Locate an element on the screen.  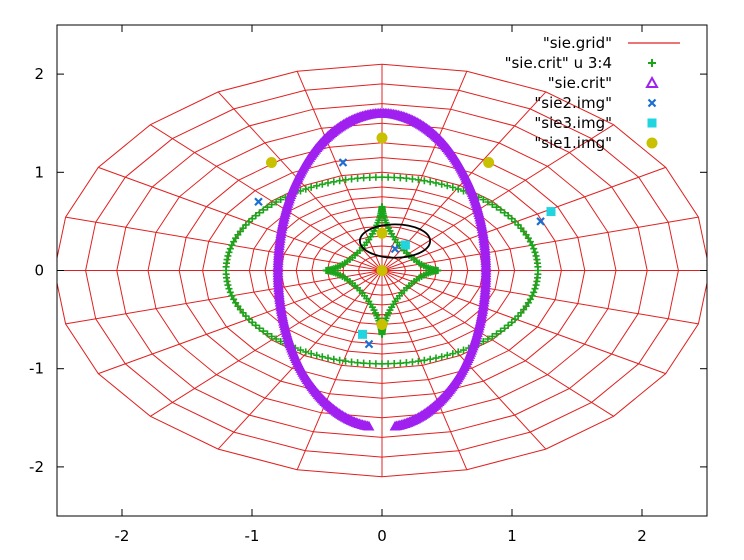
legend-label: "sie2.img" is located at coordinates (573, 103).